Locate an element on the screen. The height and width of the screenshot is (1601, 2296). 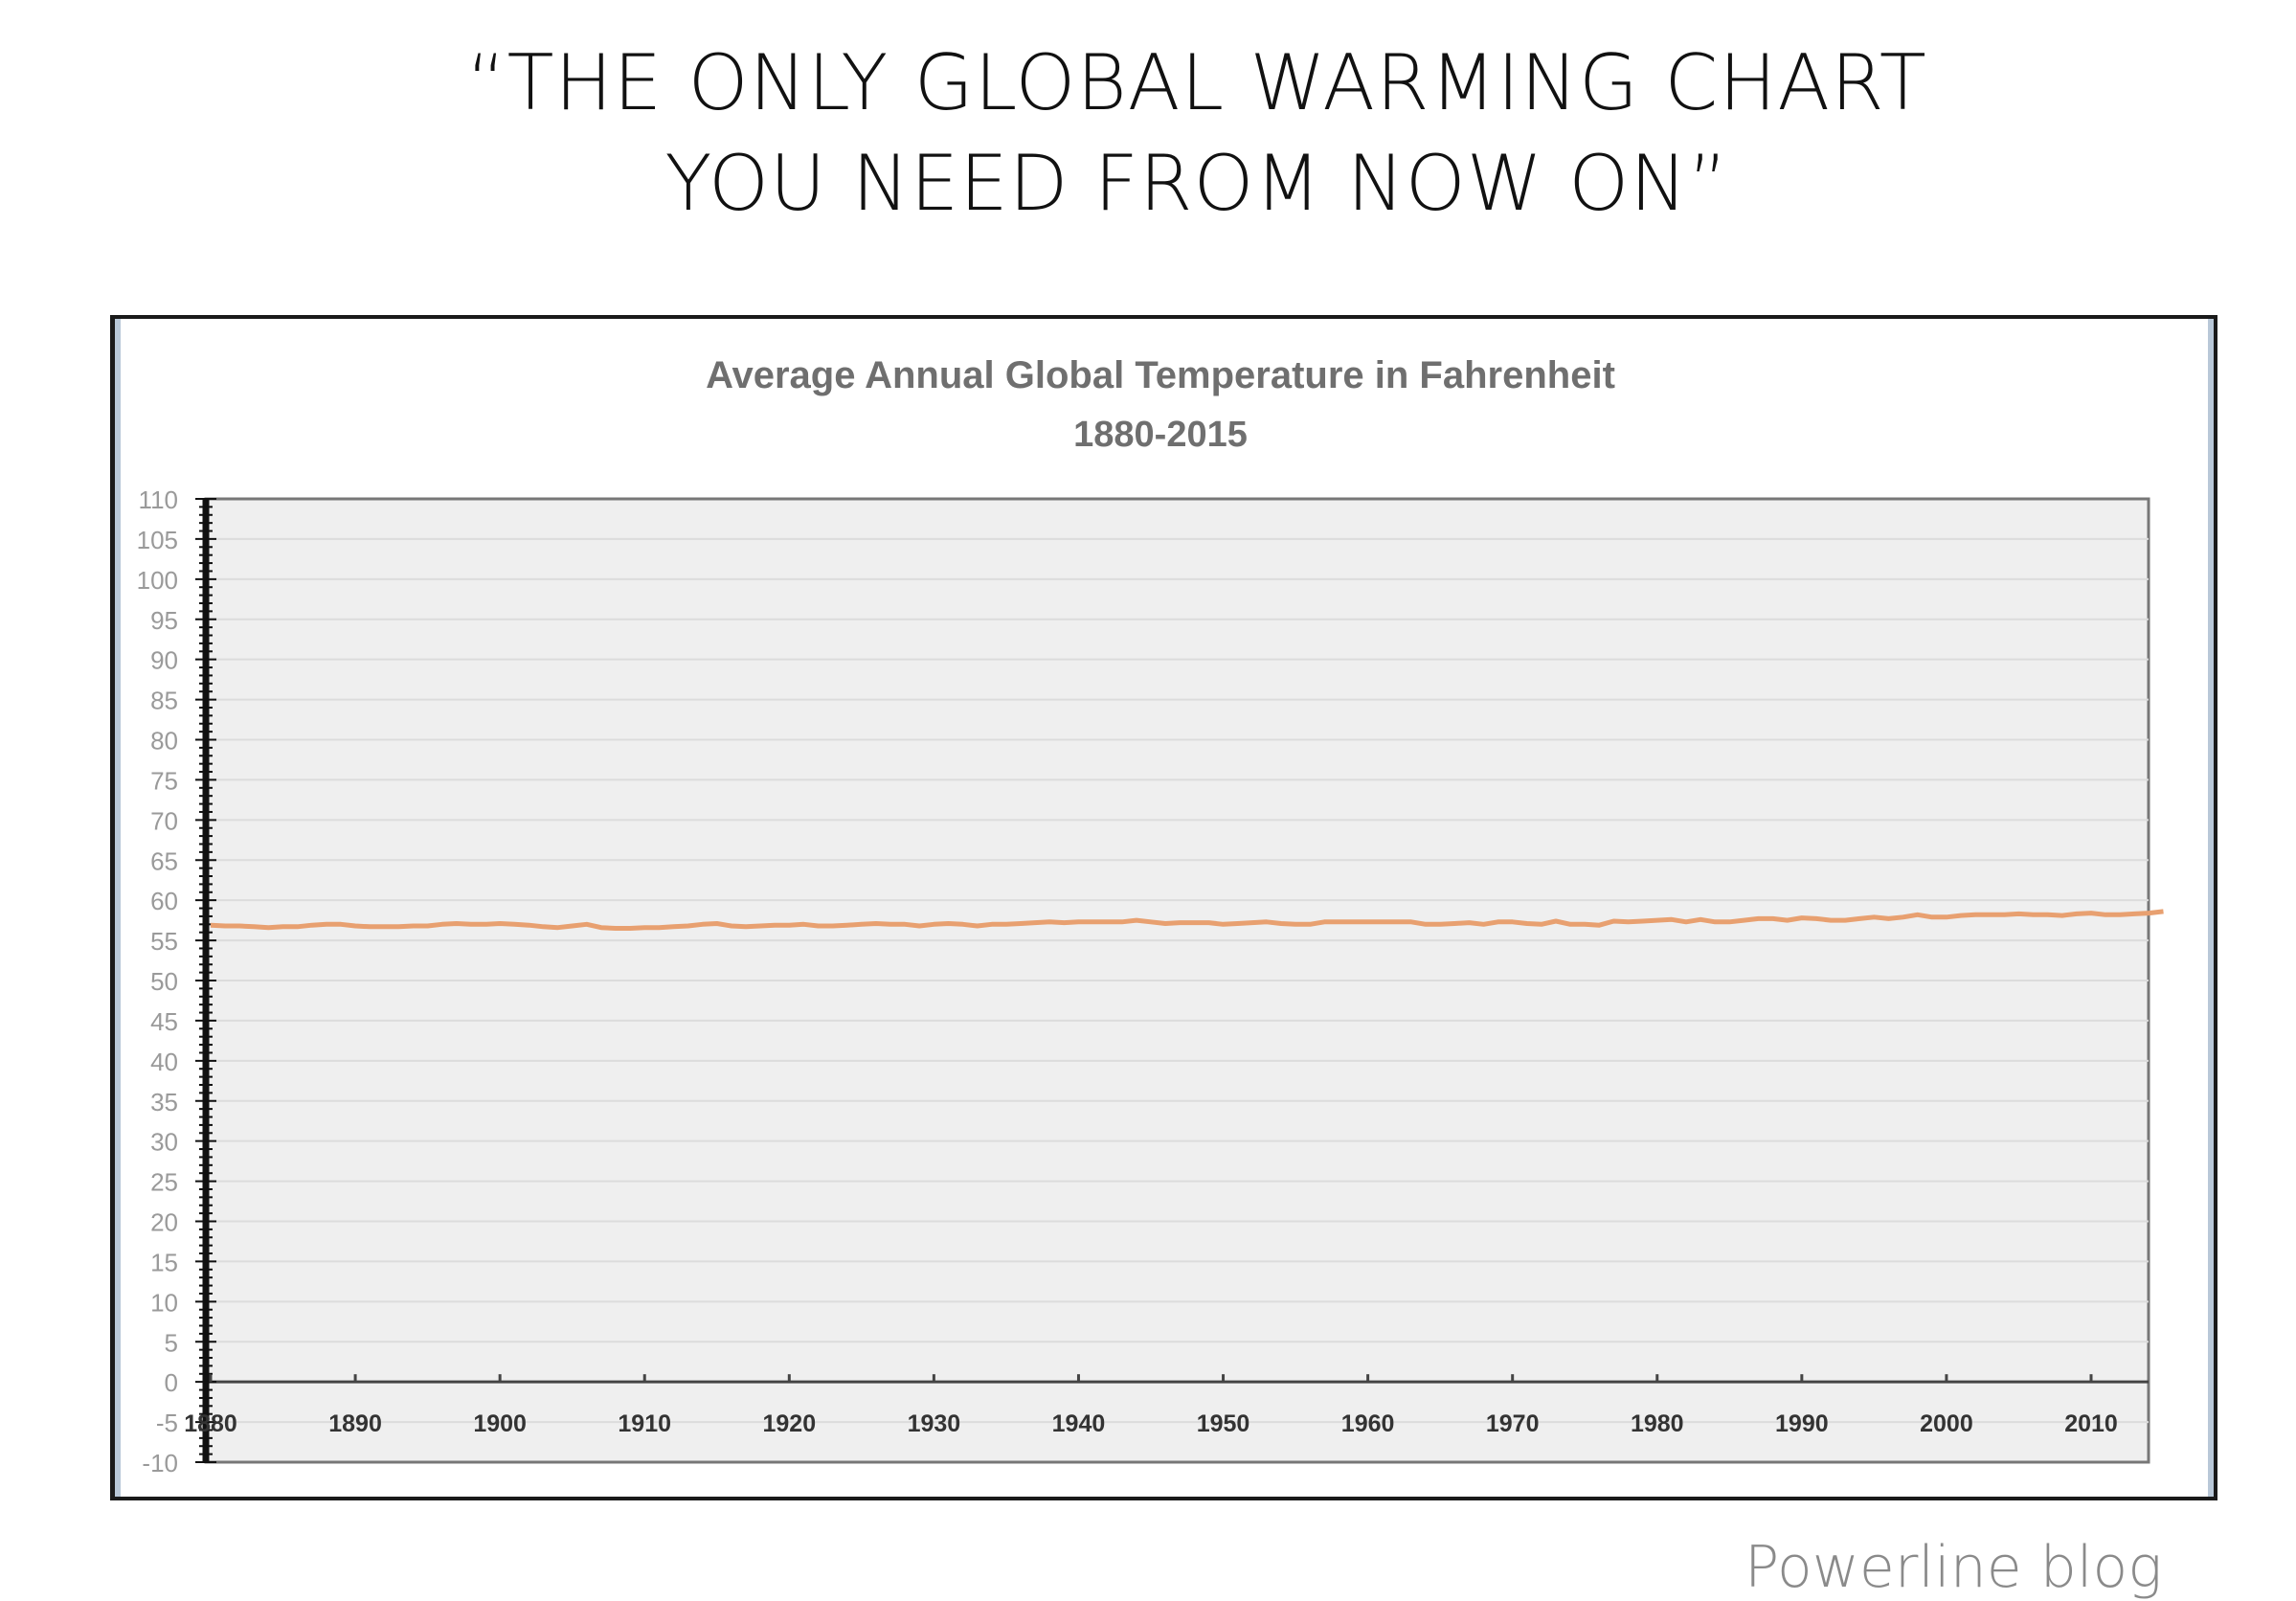
y-tick-label: 95 is located at coordinates (164, 621).